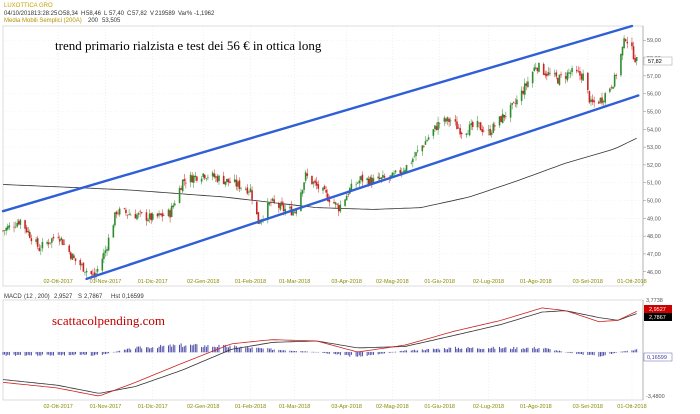 This screenshot has width=700, height=414. Describe the element at coordinates (13, 297) in the screenshot. I see `macd-label: MACD` at that location.